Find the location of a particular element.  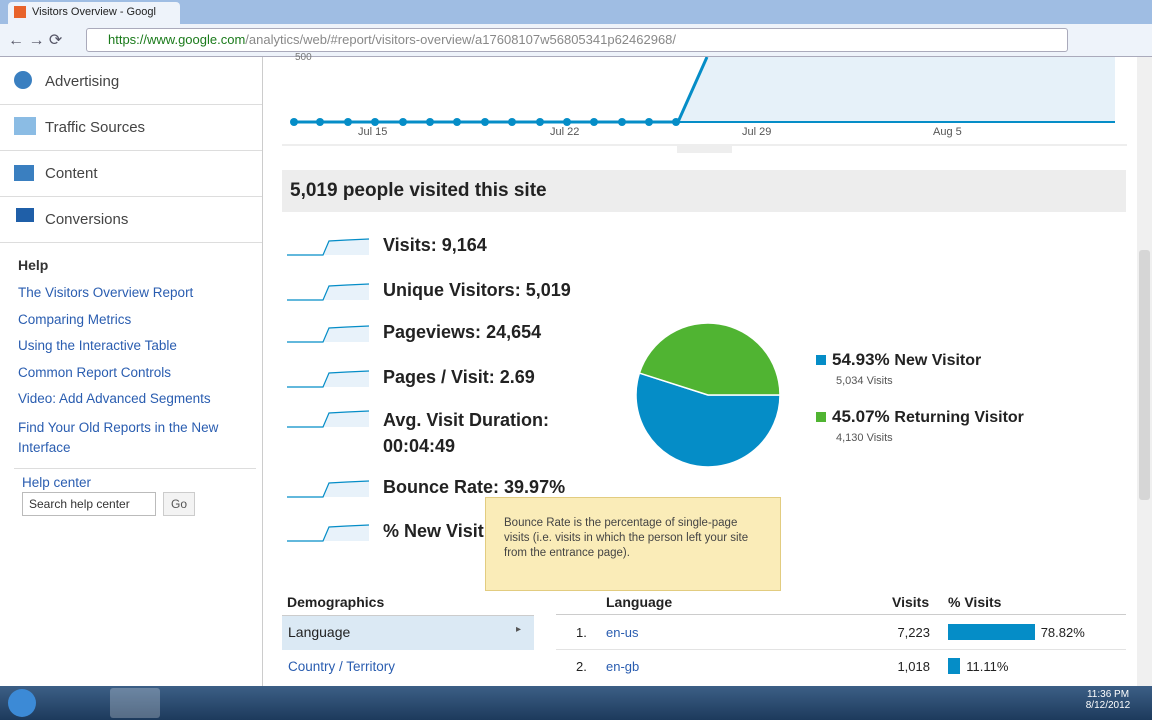

language-link: en-gb is located at coordinates (623, 666).